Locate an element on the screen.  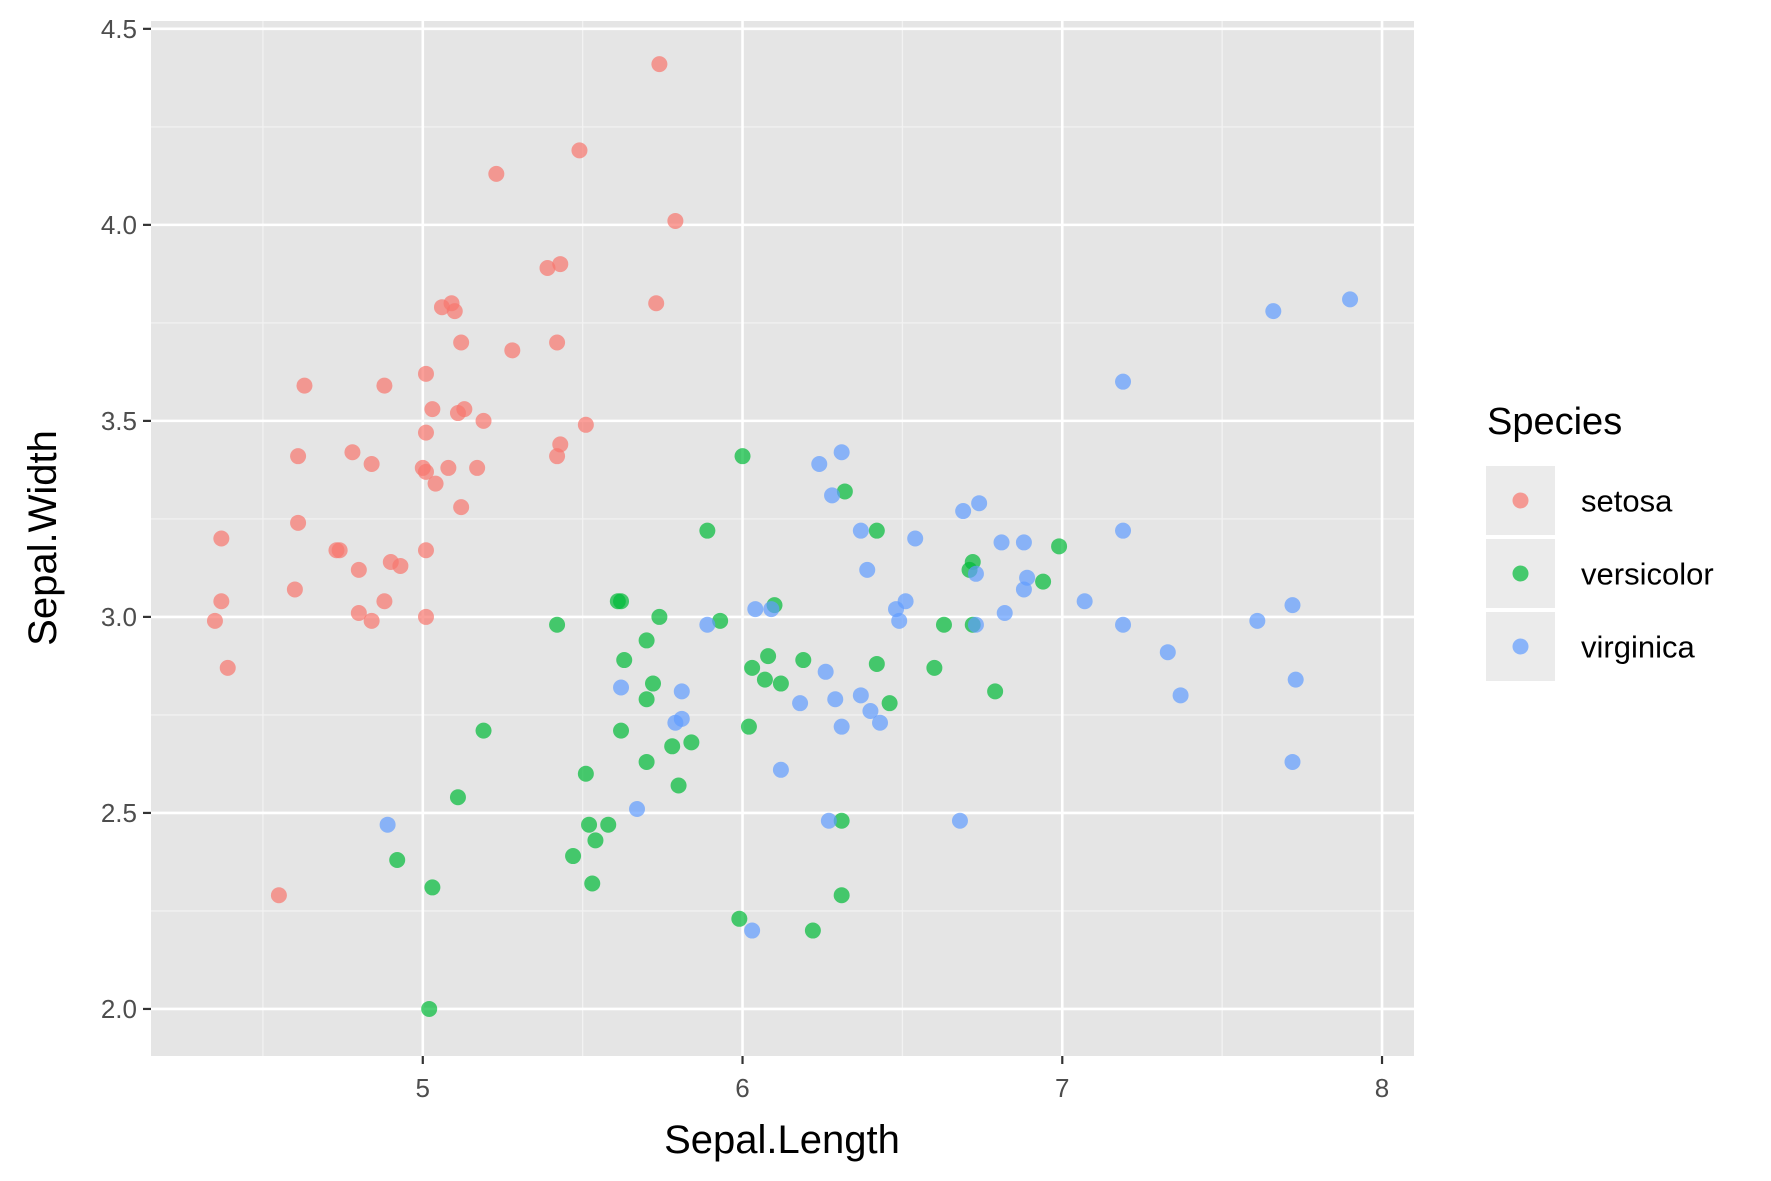
legend-title: Species is located at coordinates (1554, 422).